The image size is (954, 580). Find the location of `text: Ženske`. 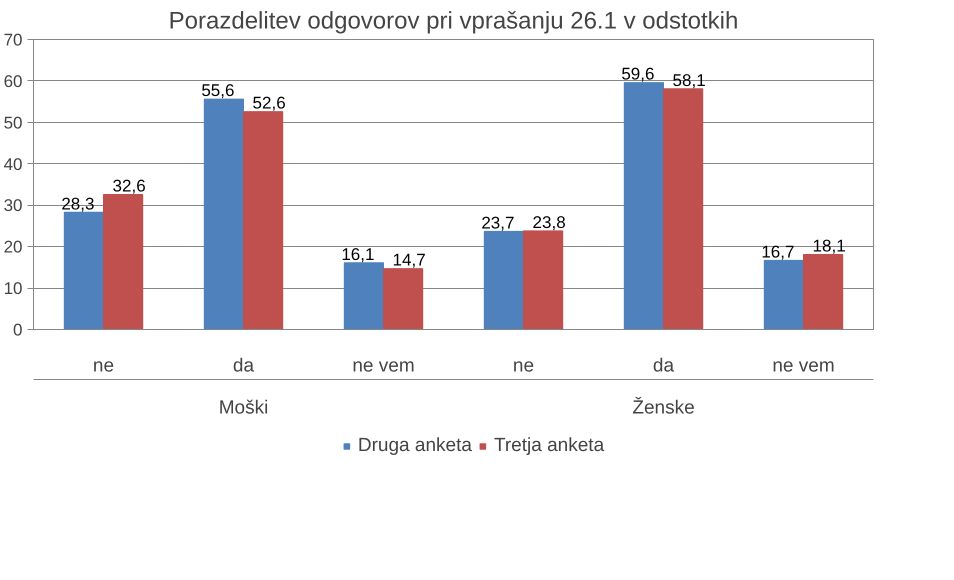

text: Ženske is located at coordinates (663, 407).